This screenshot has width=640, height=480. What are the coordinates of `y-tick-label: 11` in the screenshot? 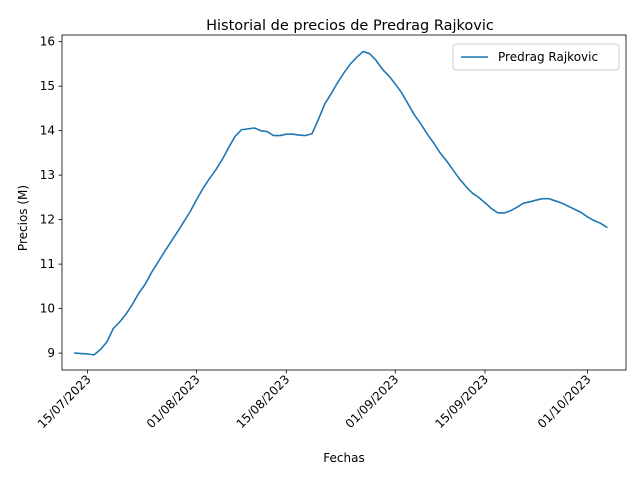 It's located at (47, 264).